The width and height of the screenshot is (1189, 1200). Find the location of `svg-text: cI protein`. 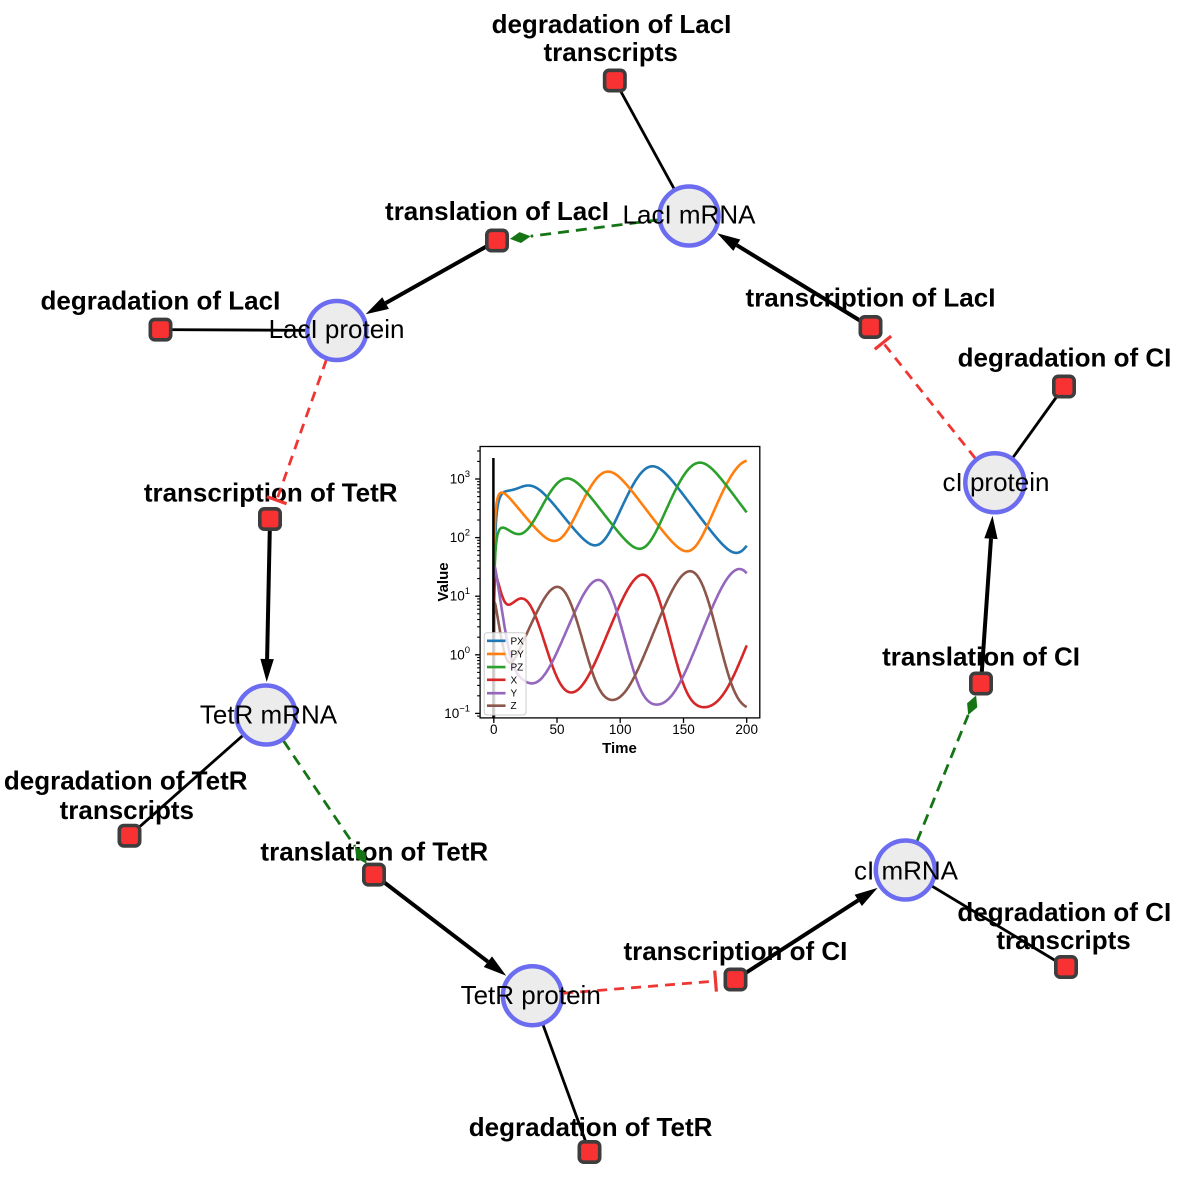

svg-text: cI protein is located at coordinates (996, 482).